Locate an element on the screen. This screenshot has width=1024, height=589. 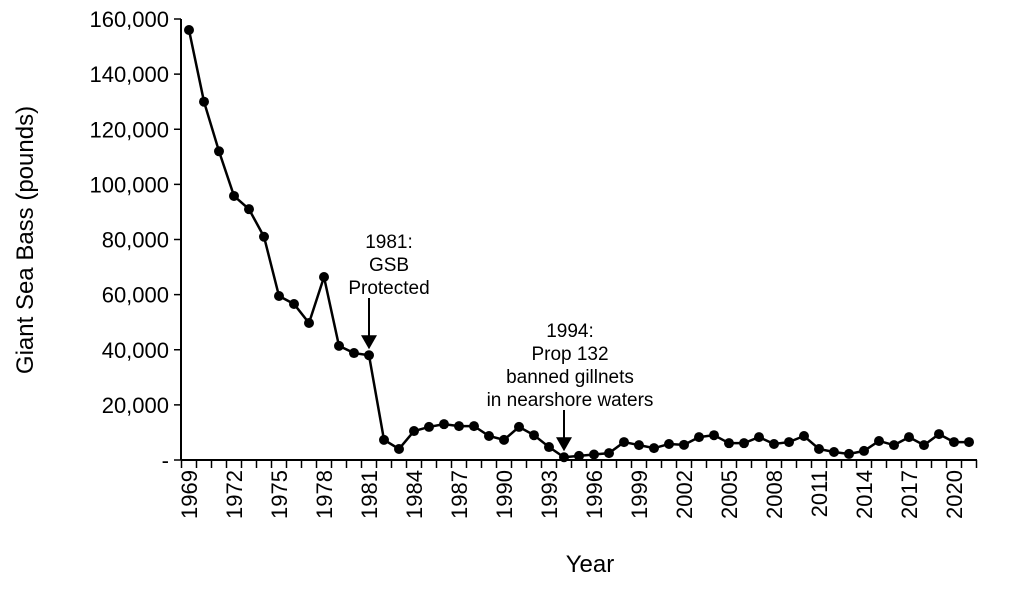
y-tick-label: 160,000 is located at coordinates (129, 19).